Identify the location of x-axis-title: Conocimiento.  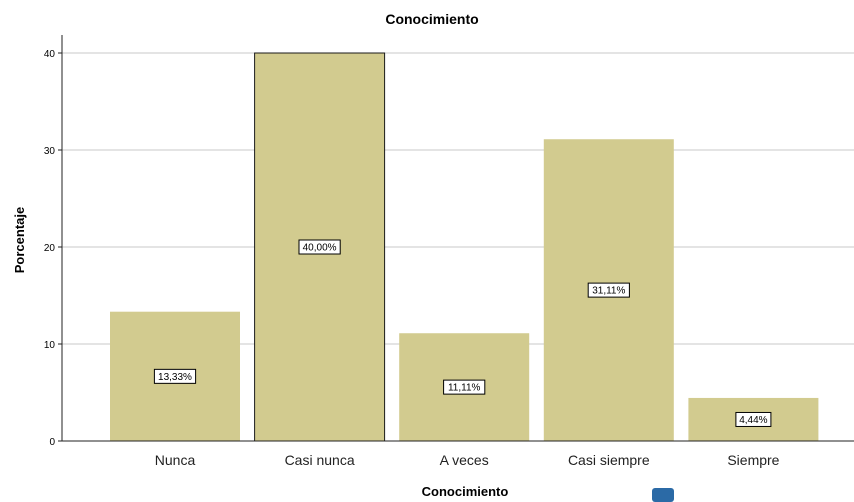
(465, 491).